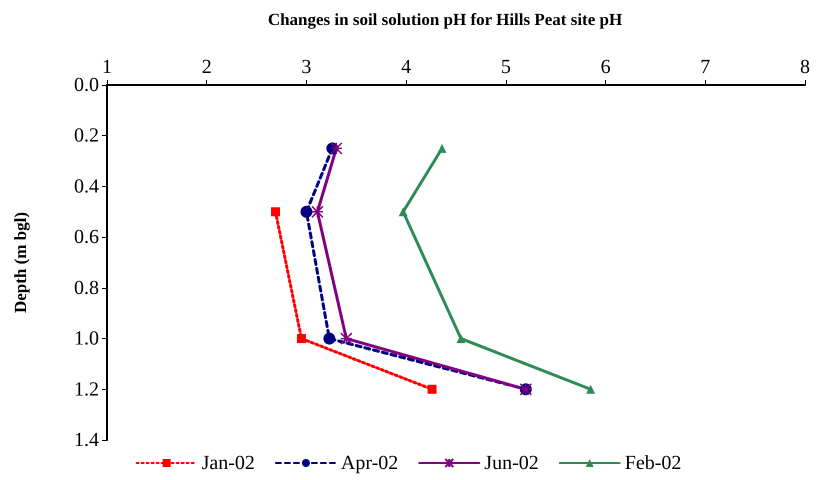 The height and width of the screenshot is (480, 817). Describe the element at coordinates (207, 67) in the screenshot. I see `x-tick-label: 2` at that location.